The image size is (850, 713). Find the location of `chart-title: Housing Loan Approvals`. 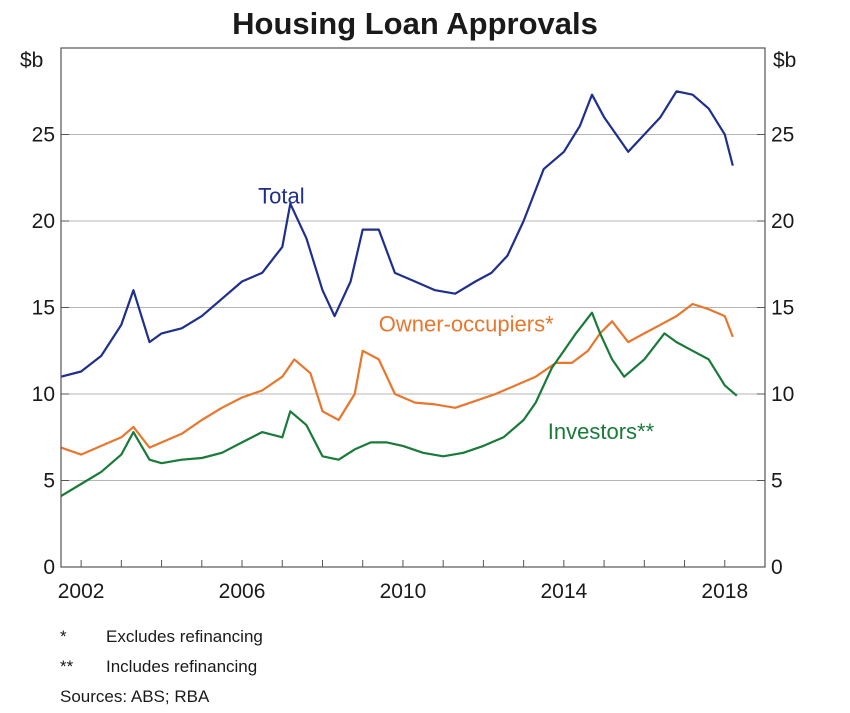

chart-title: Housing Loan Approvals is located at coordinates (415, 23).